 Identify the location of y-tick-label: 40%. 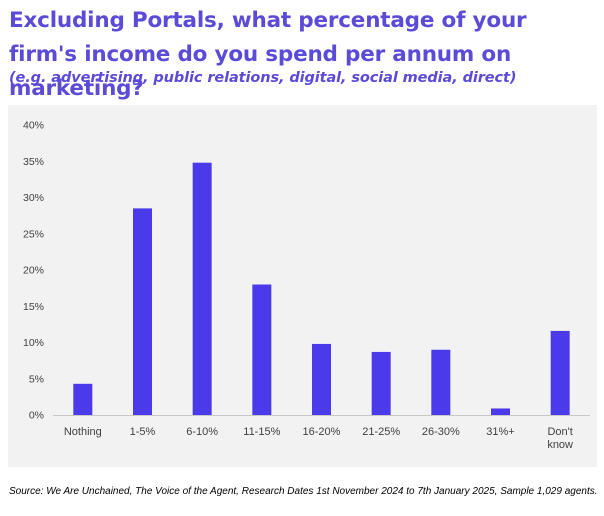
(33, 126).